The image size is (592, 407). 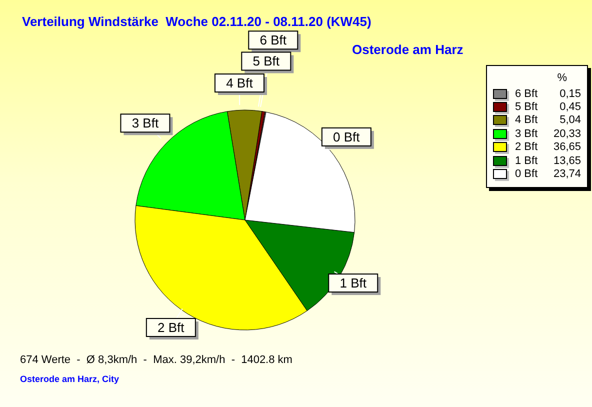 I want to click on legend-label: 3 Bft, so click(x=527, y=134).